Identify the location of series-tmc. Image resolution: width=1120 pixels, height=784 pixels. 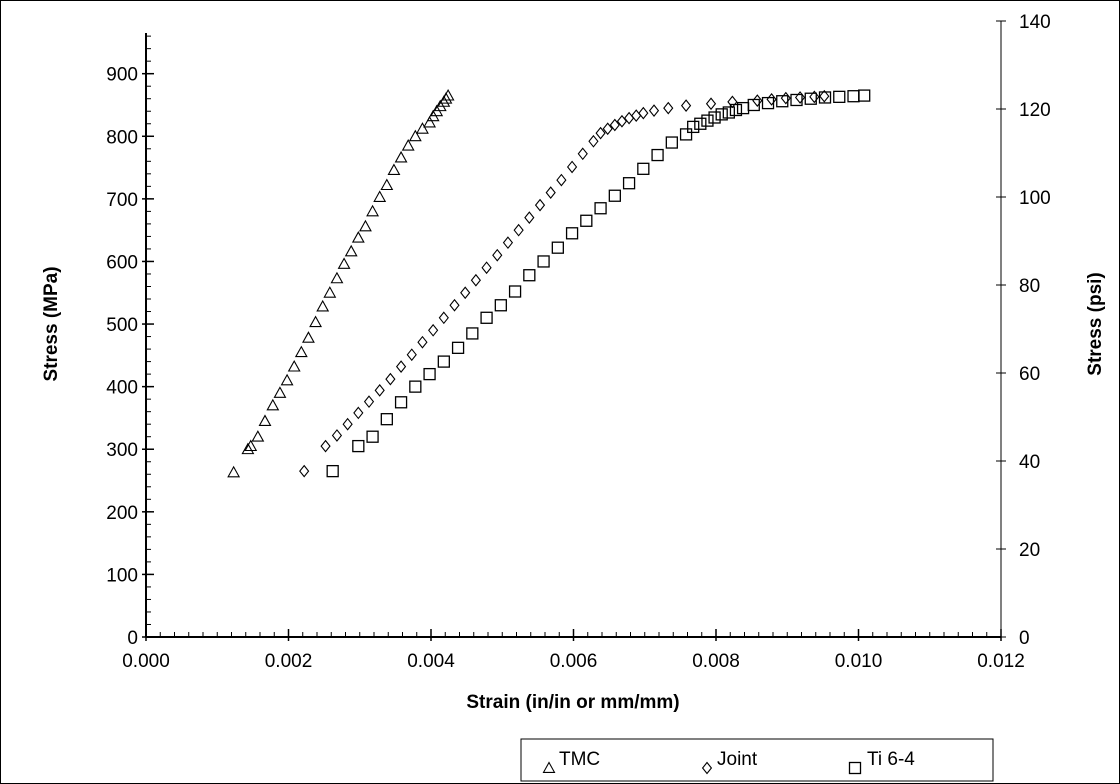
(341, 283).